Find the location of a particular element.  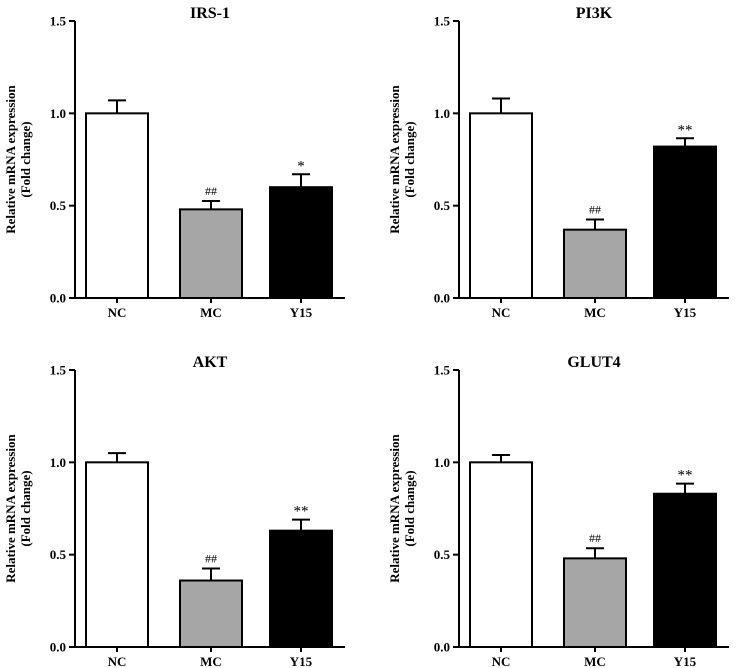

chart-title: PI3K is located at coordinates (594, 13).